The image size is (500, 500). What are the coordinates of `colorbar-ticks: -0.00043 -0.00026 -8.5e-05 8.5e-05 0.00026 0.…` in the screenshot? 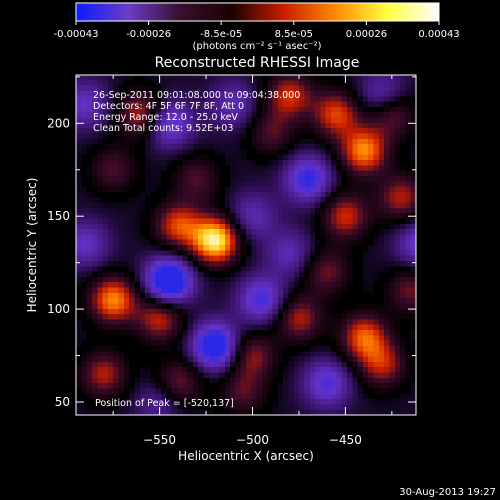 It's located at (257, 30).